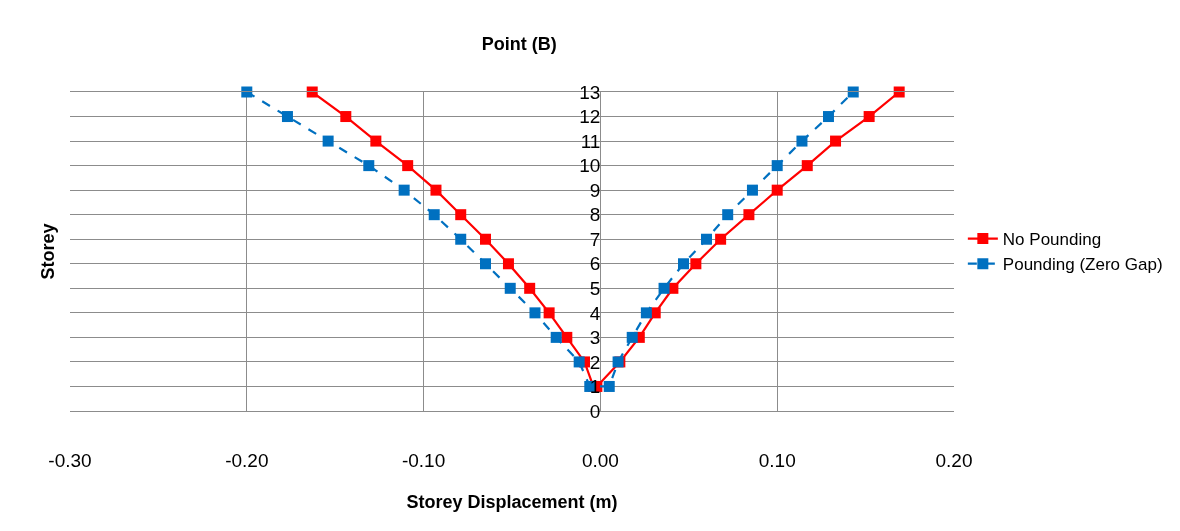 The width and height of the screenshot is (1180, 531). Describe the element at coordinates (590, 92) in the screenshot. I see `y-tick-label: 13` at that location.